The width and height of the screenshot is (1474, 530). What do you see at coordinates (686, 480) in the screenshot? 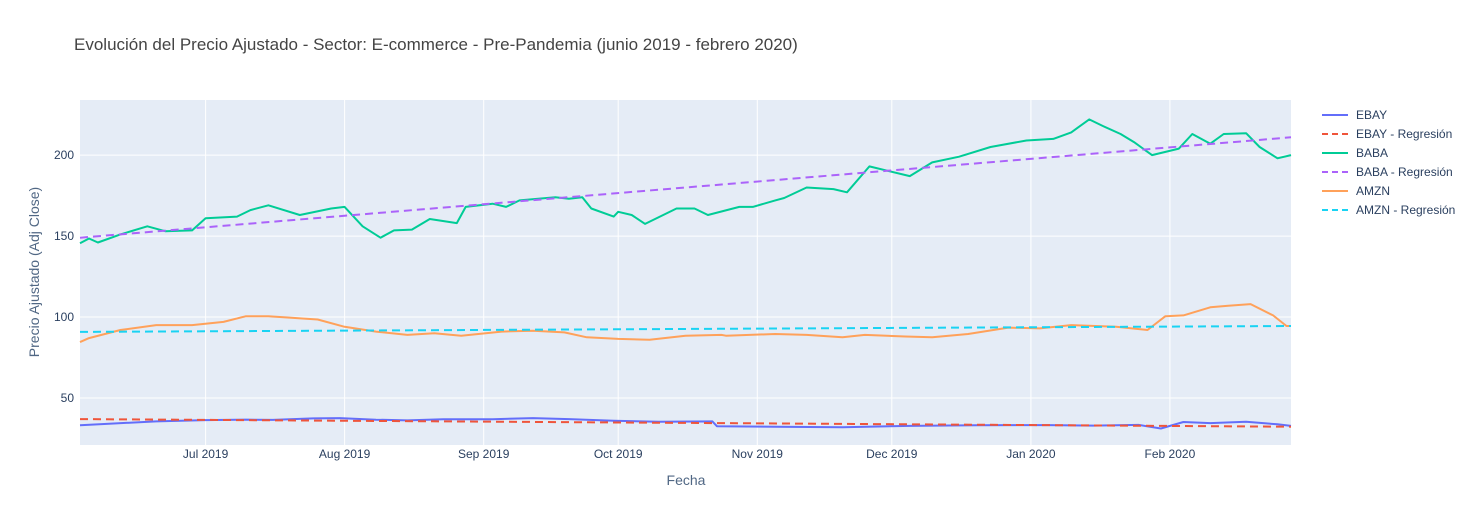
I see `x-axis-label: Fecha` at bounding box center [686, 480].